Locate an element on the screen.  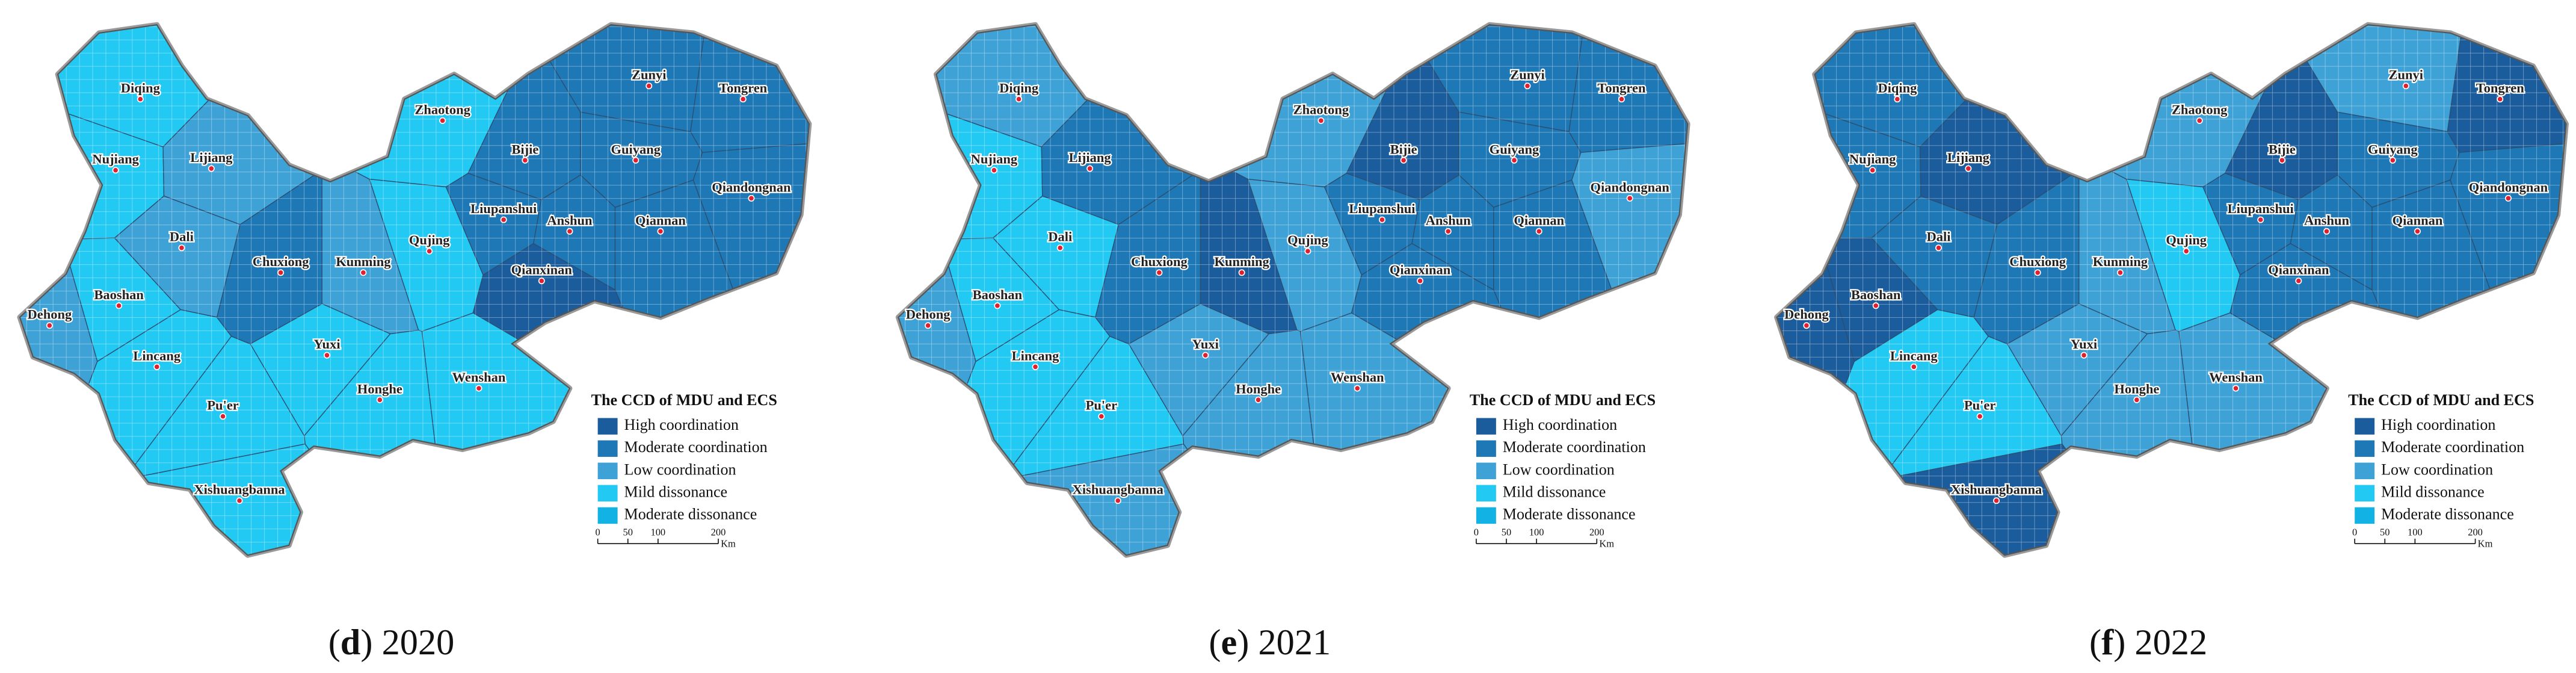
scale-label: 50 is located at coordinates (1506, 532).